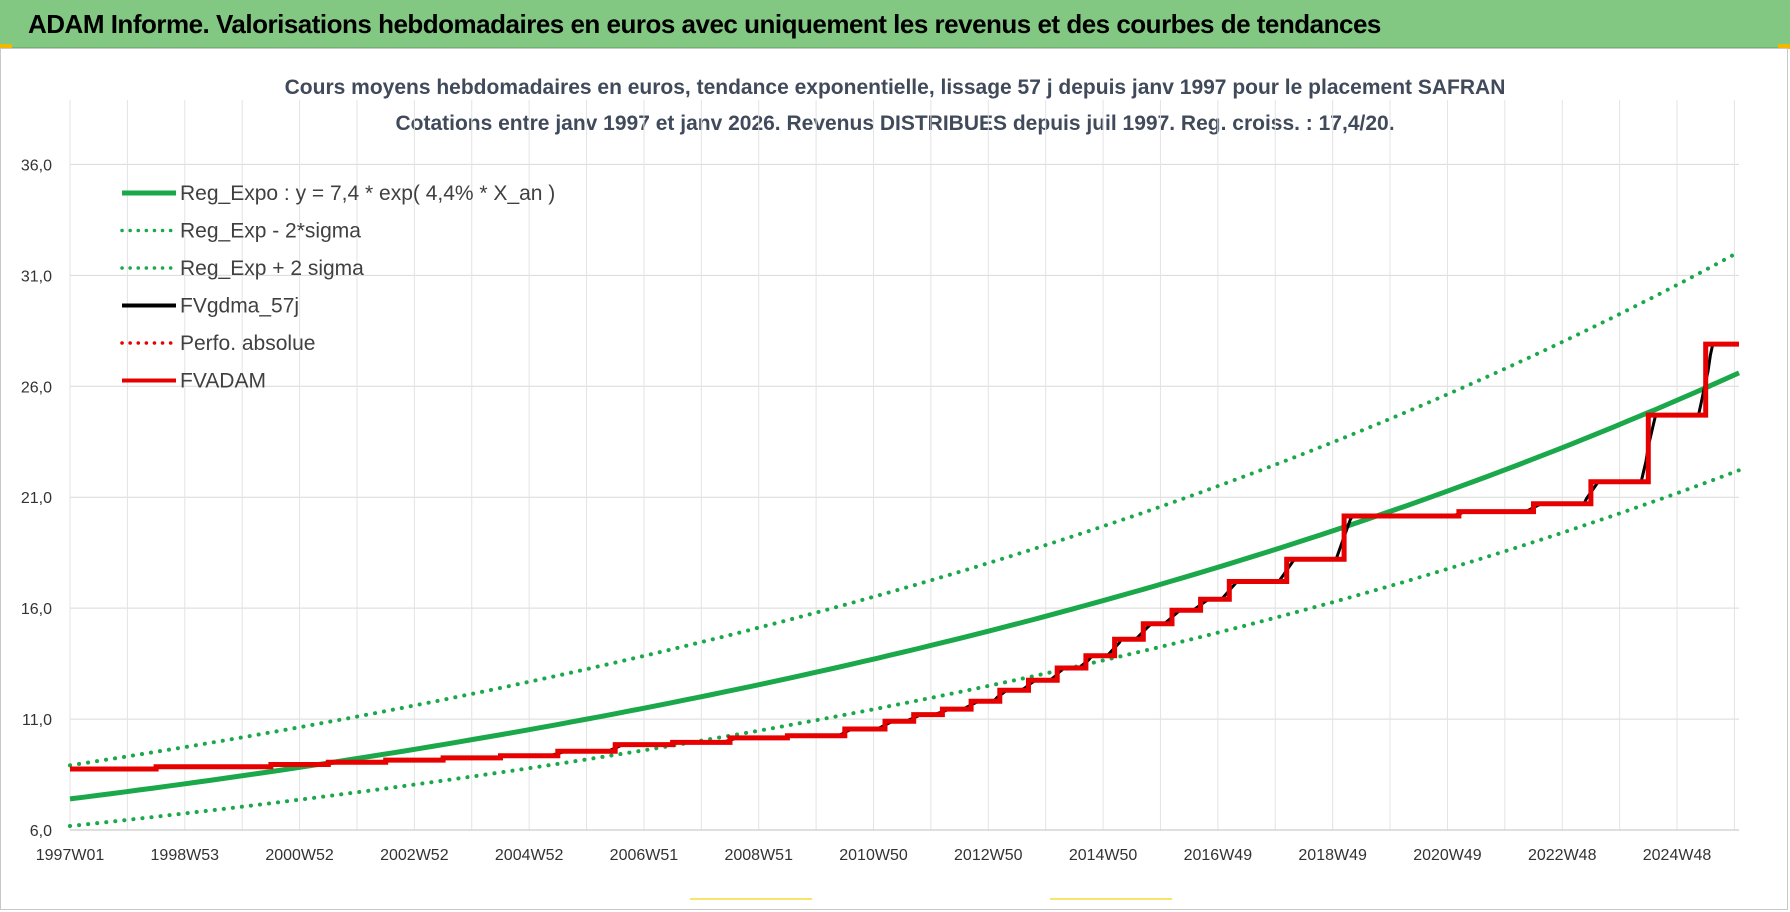 Image resolution: width=1790 pixels, height=912 pixels. I want to click on x-tick-label: 2000W52, so click(299, 855).